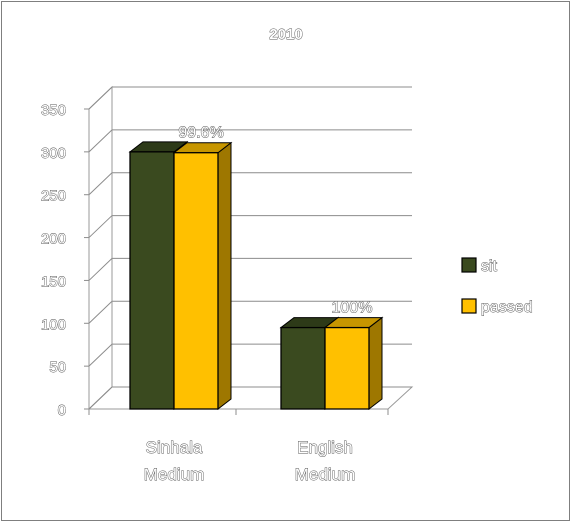 The width and height of the screenshot is (572, 523). Describe the element at coordinates (352, 308) in the screenshot. I see `data-label: 100%` at that location.